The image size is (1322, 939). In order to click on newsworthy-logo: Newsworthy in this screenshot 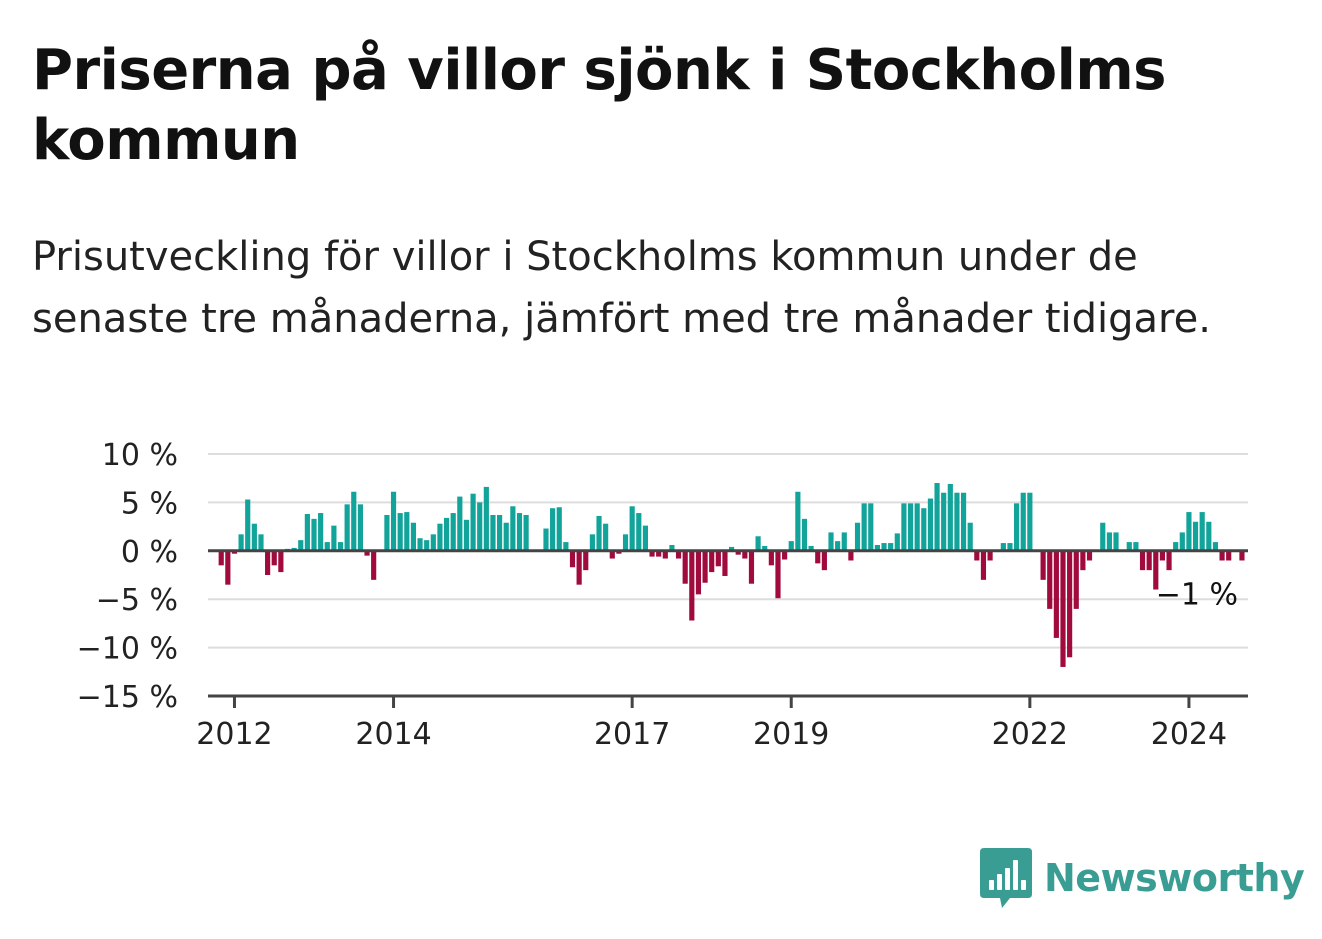, I will do `click(1142, 878)`.